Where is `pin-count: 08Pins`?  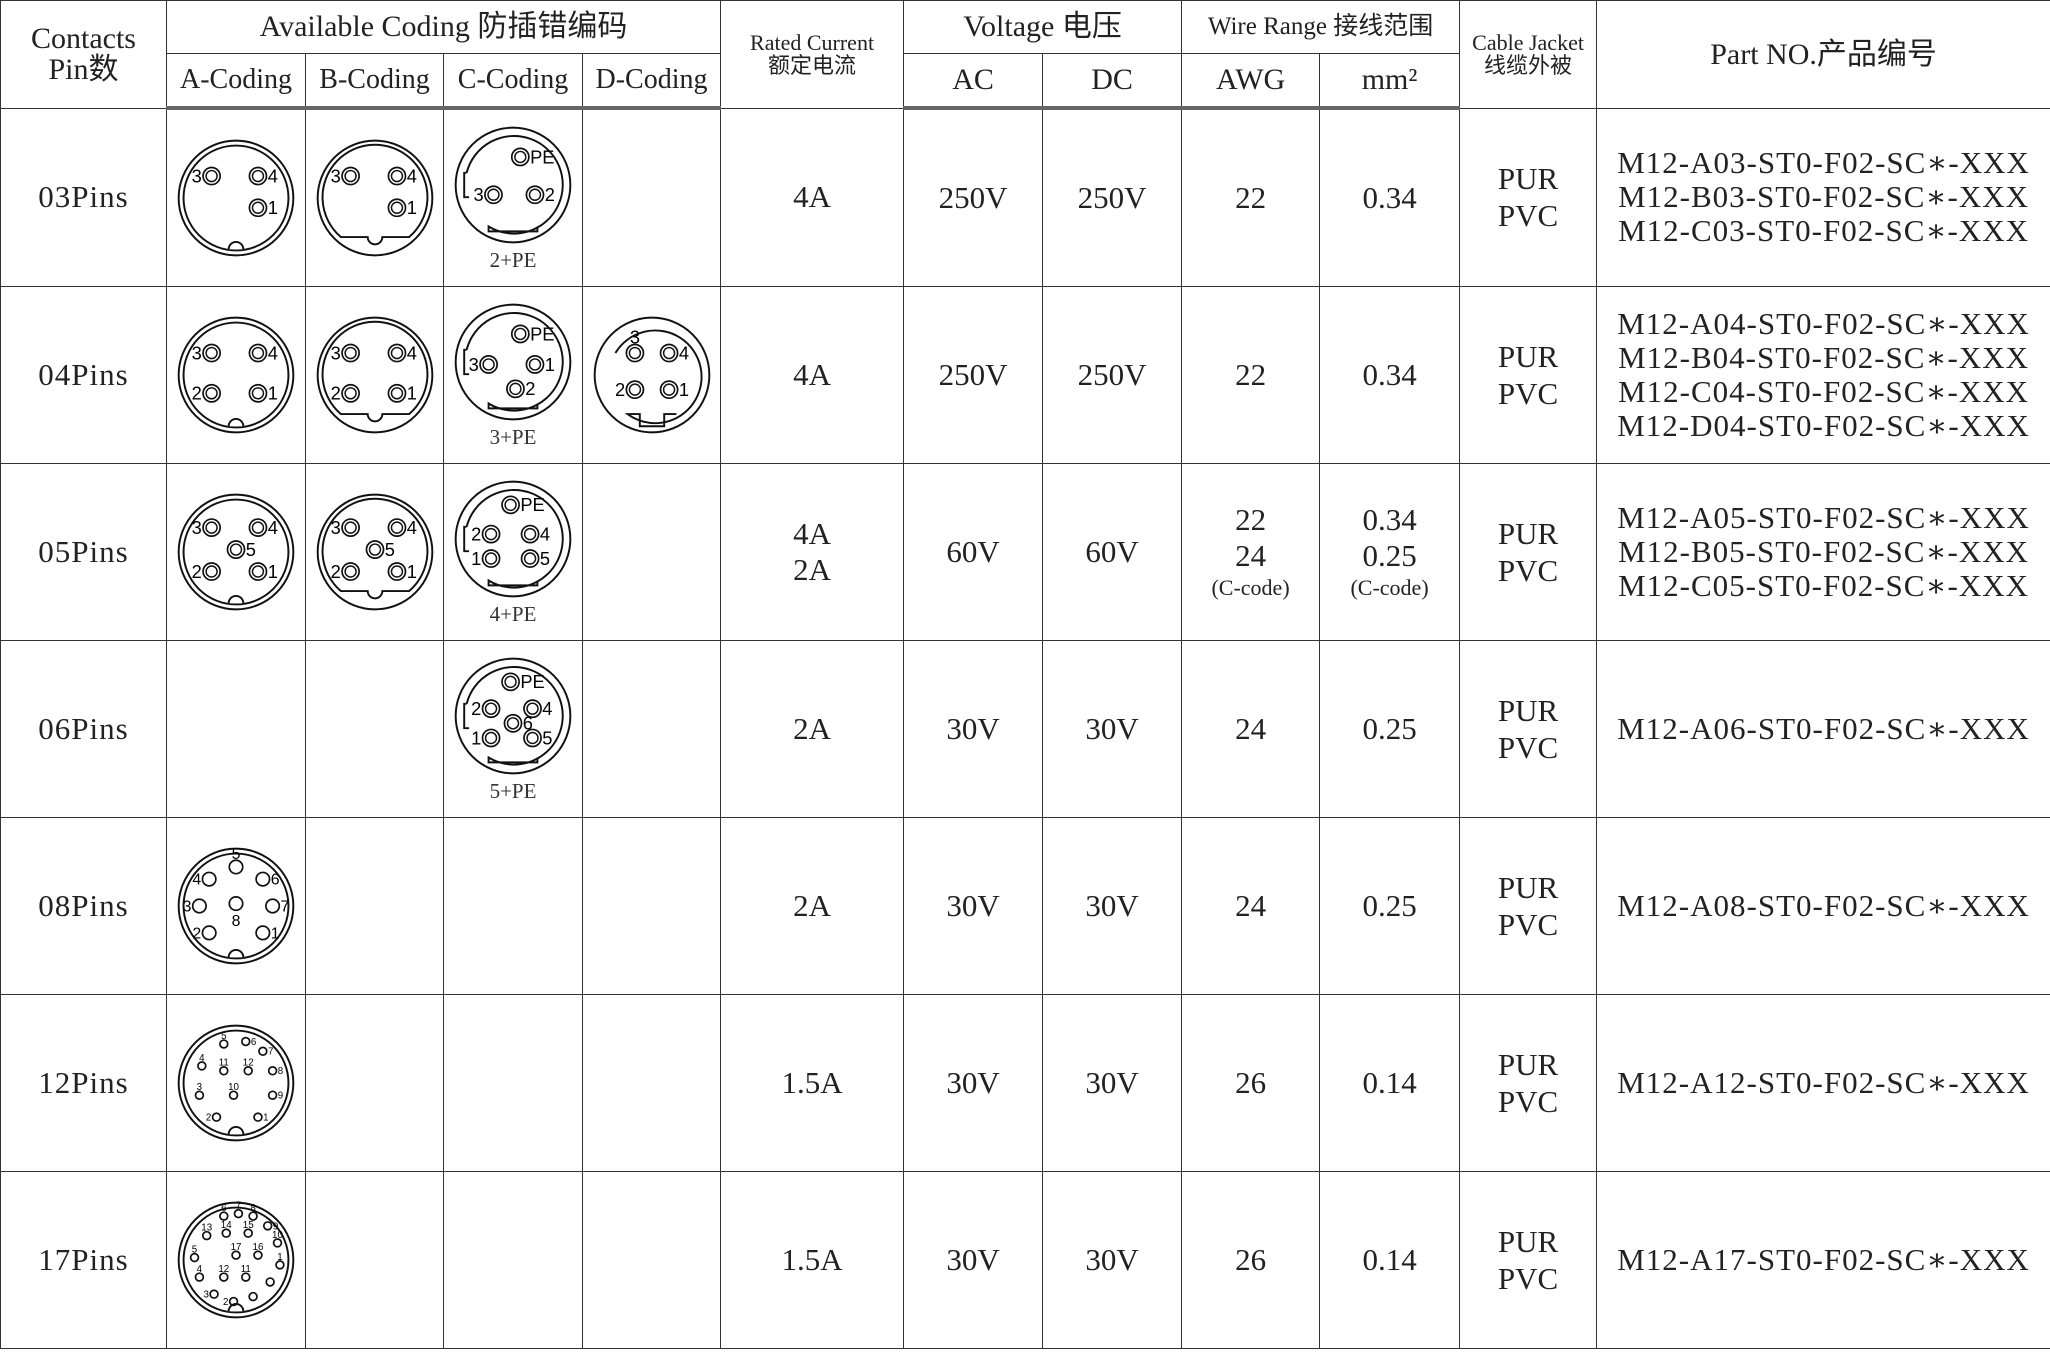
pin-count: 08Pins is located at coordinates (83, 906).